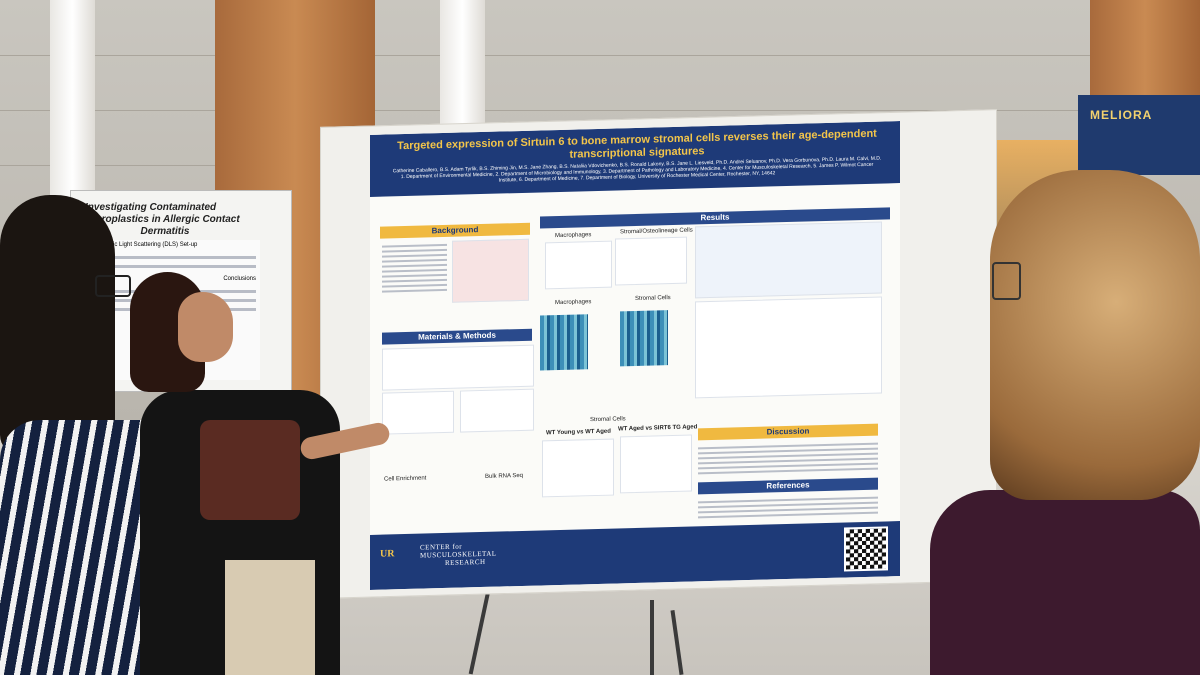 The width and height of the screenshot is (1200, 675). I want to click on ur-logo: UR, so click(387, 554).